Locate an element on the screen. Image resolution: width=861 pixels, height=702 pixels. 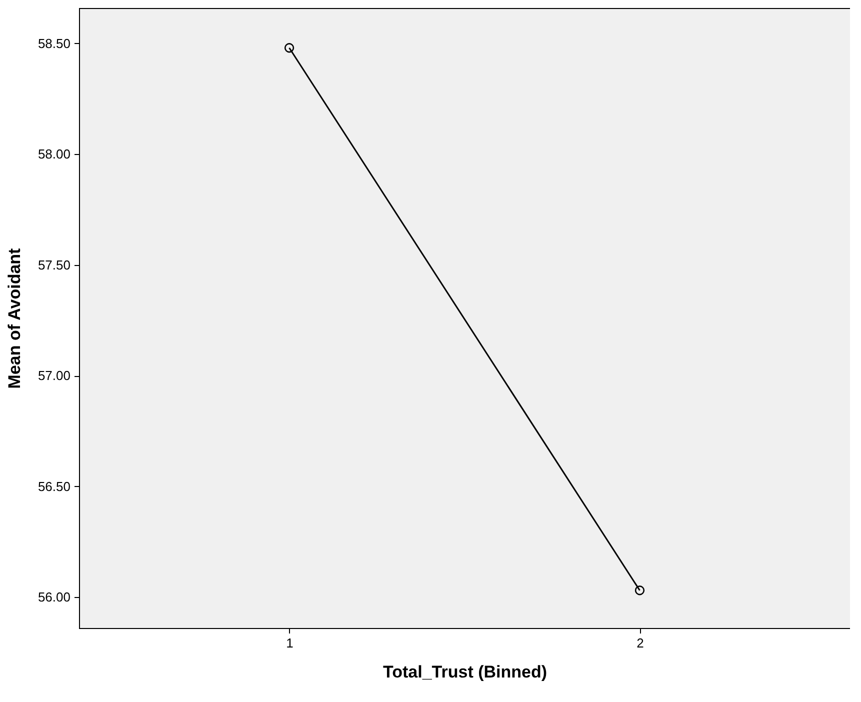
y-tick-label: 57.00 is located at coordinates (54, 376).